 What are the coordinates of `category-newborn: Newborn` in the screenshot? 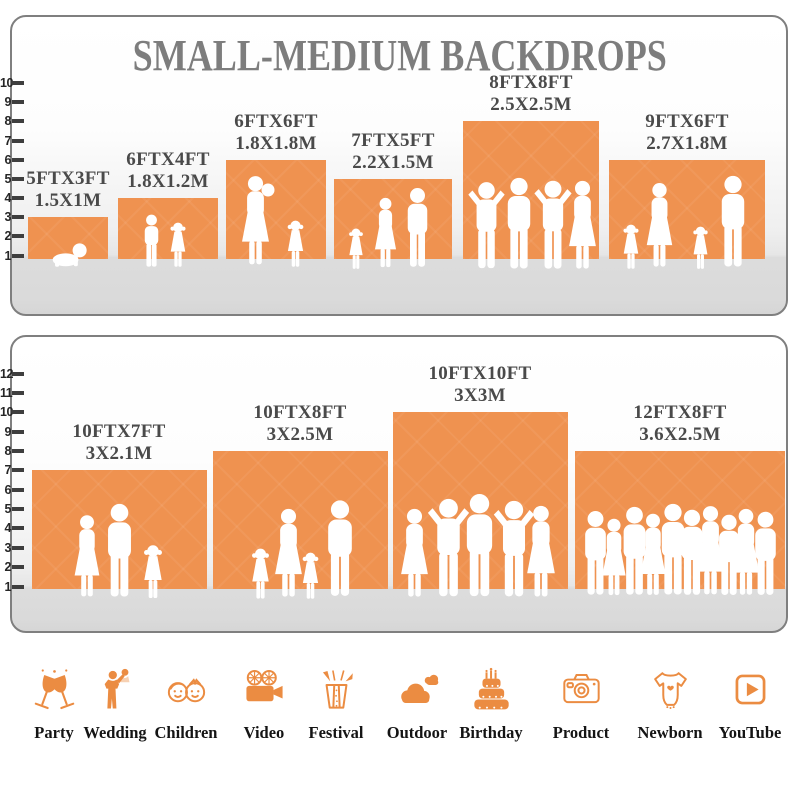 It's located at (670, 704).